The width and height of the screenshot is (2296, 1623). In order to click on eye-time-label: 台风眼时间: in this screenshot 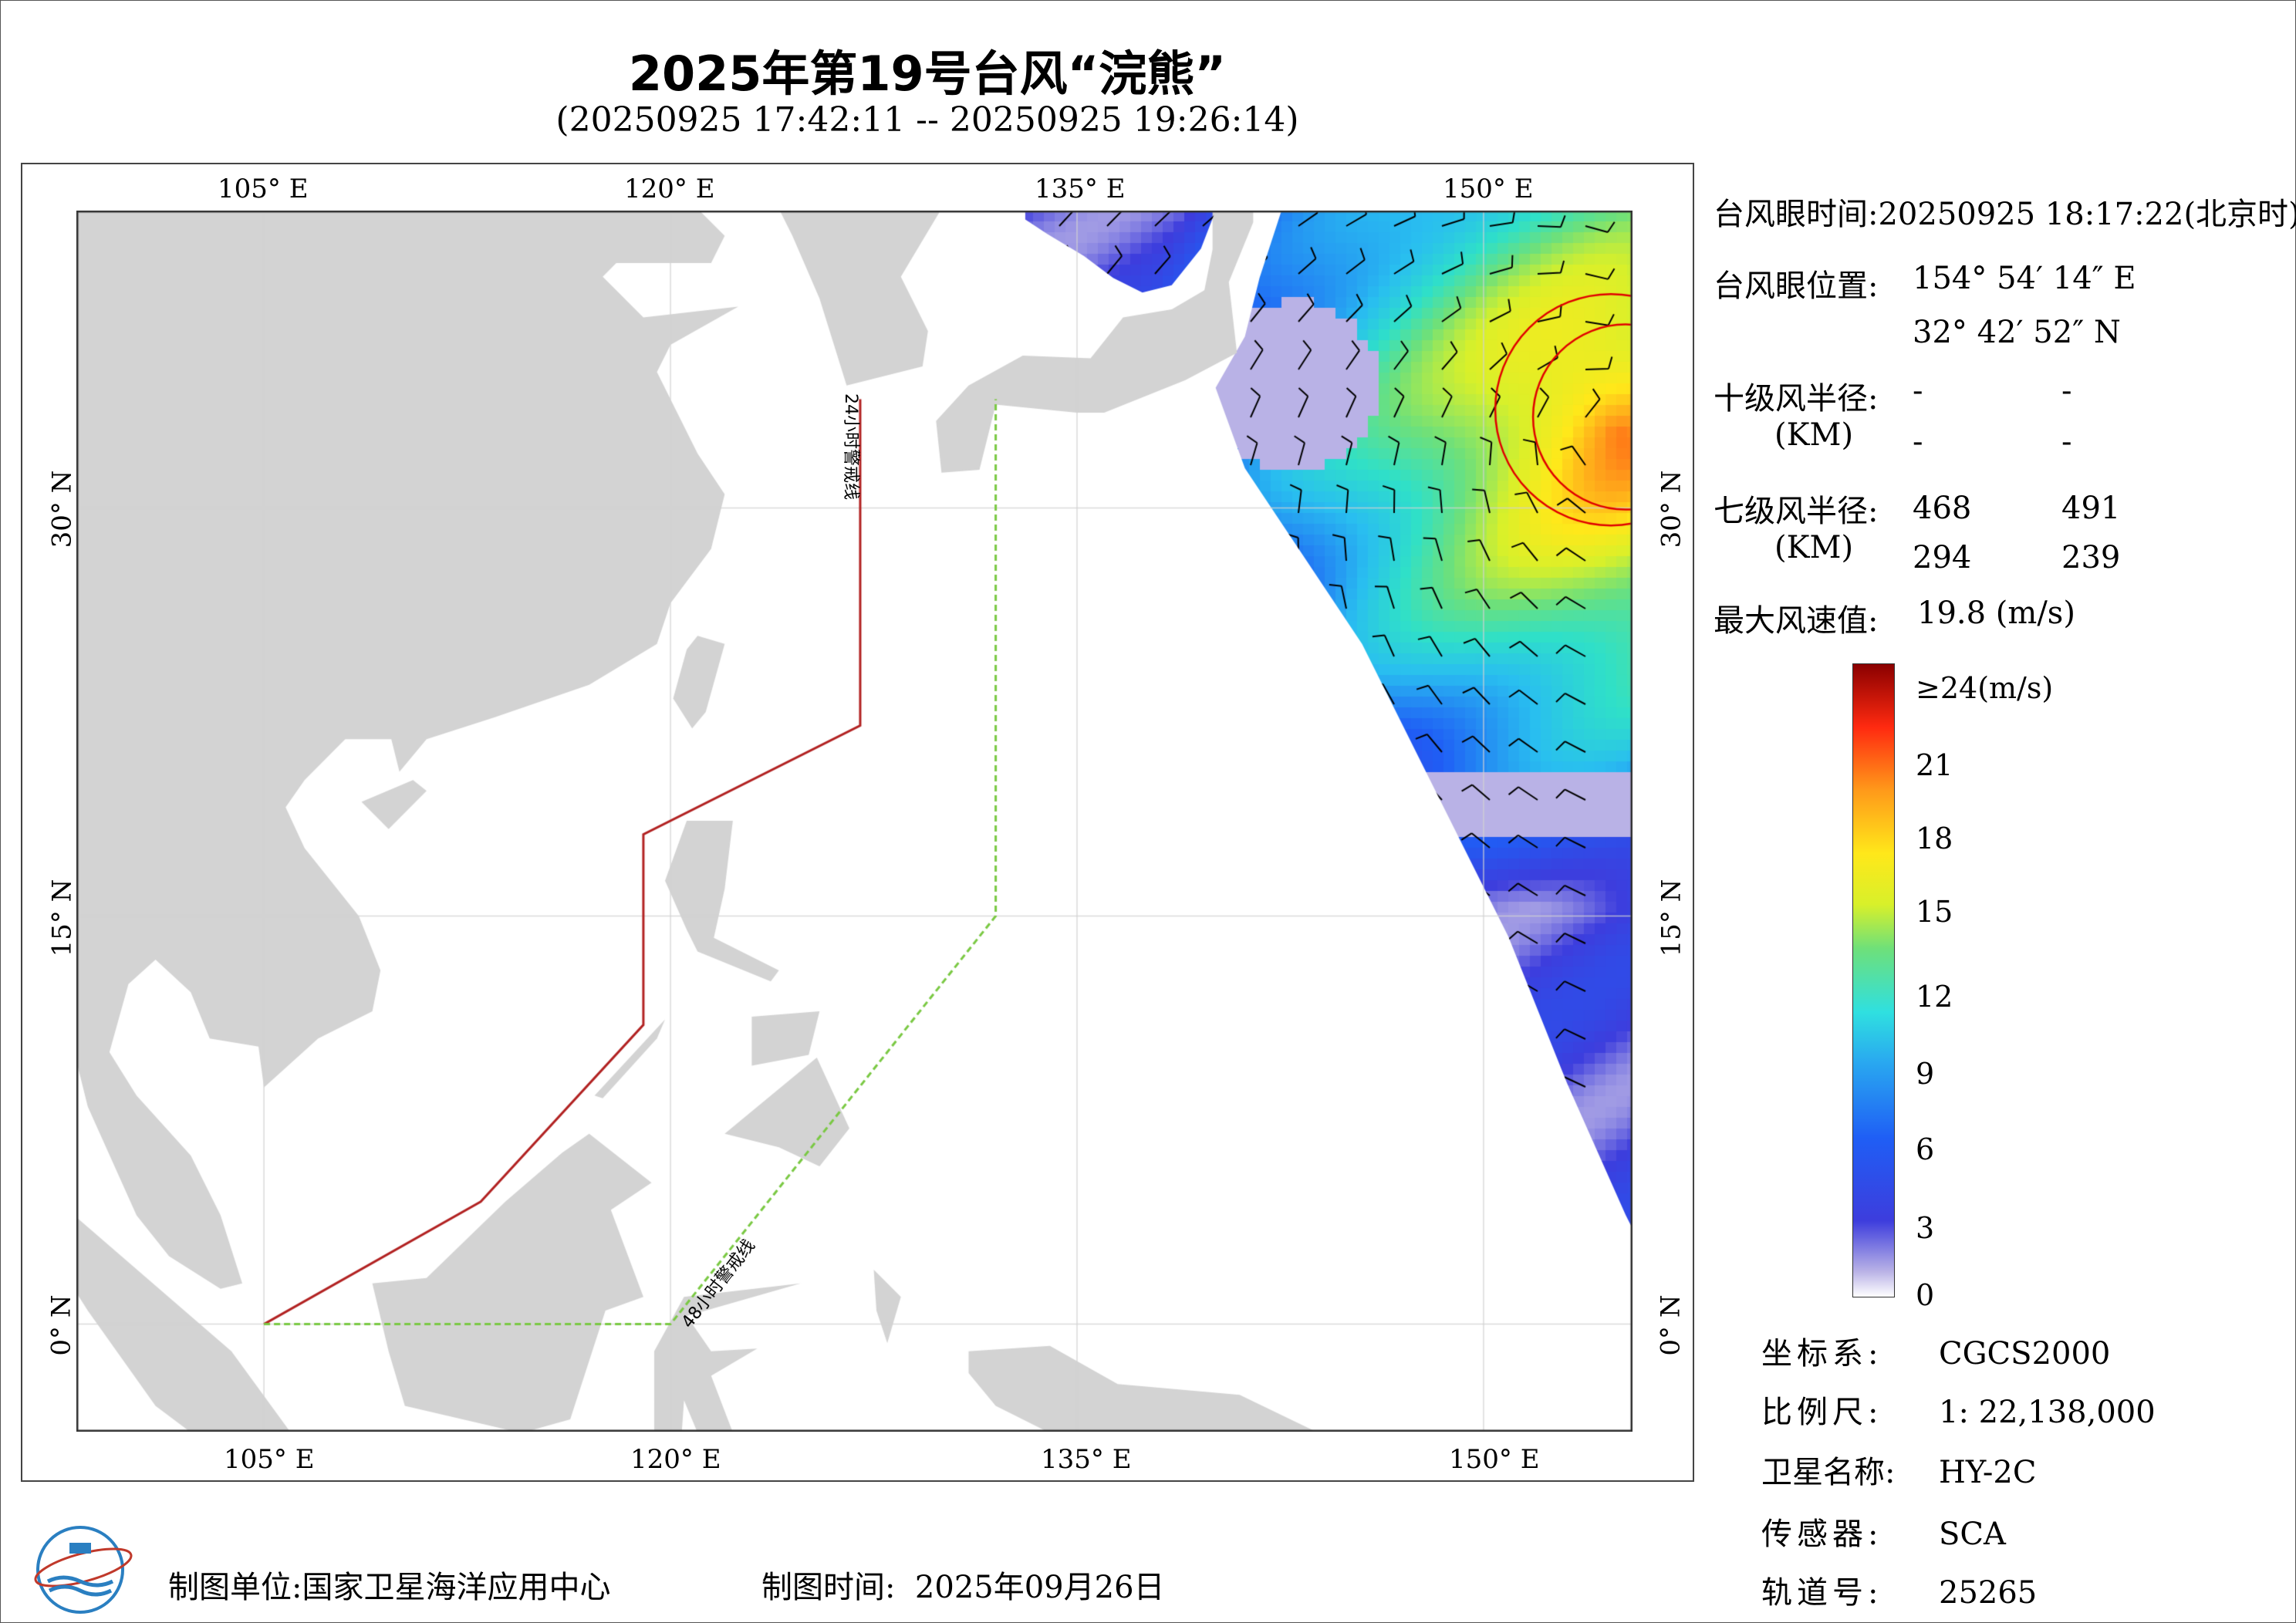, I will do `click(1796, 214)`.